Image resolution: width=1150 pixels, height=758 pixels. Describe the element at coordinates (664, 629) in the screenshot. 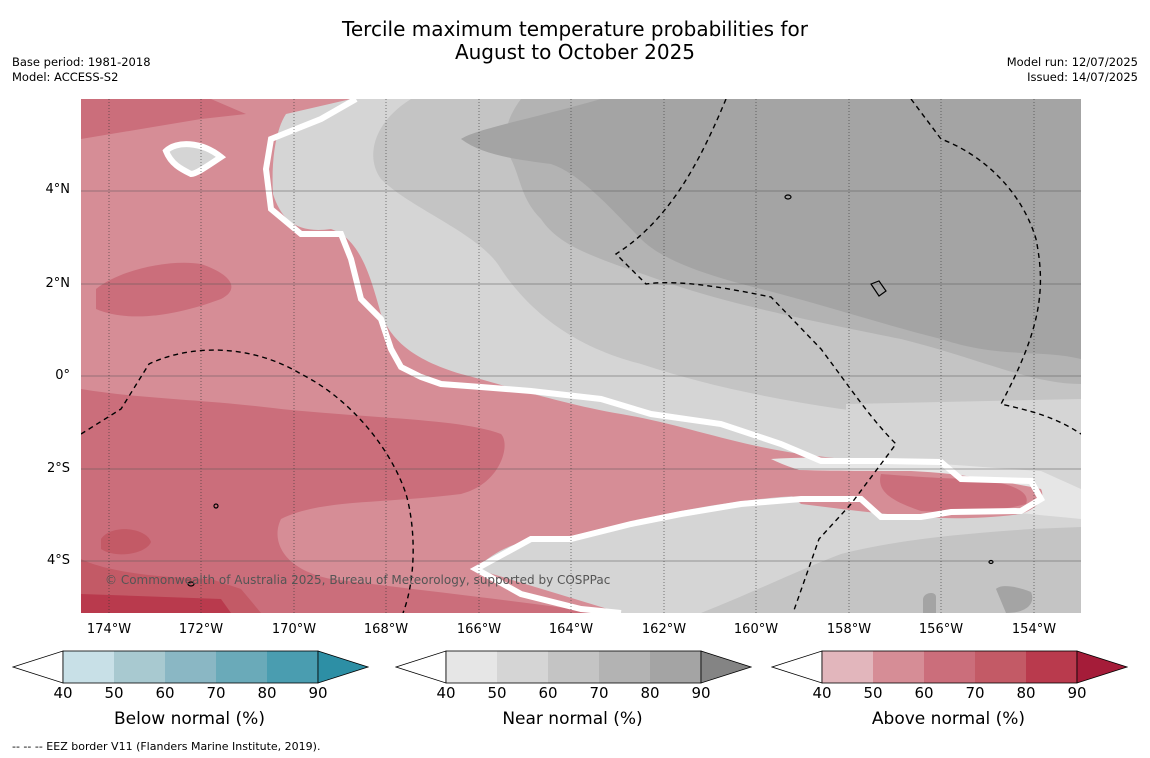

I see `lon-label: 162°W` at that location.